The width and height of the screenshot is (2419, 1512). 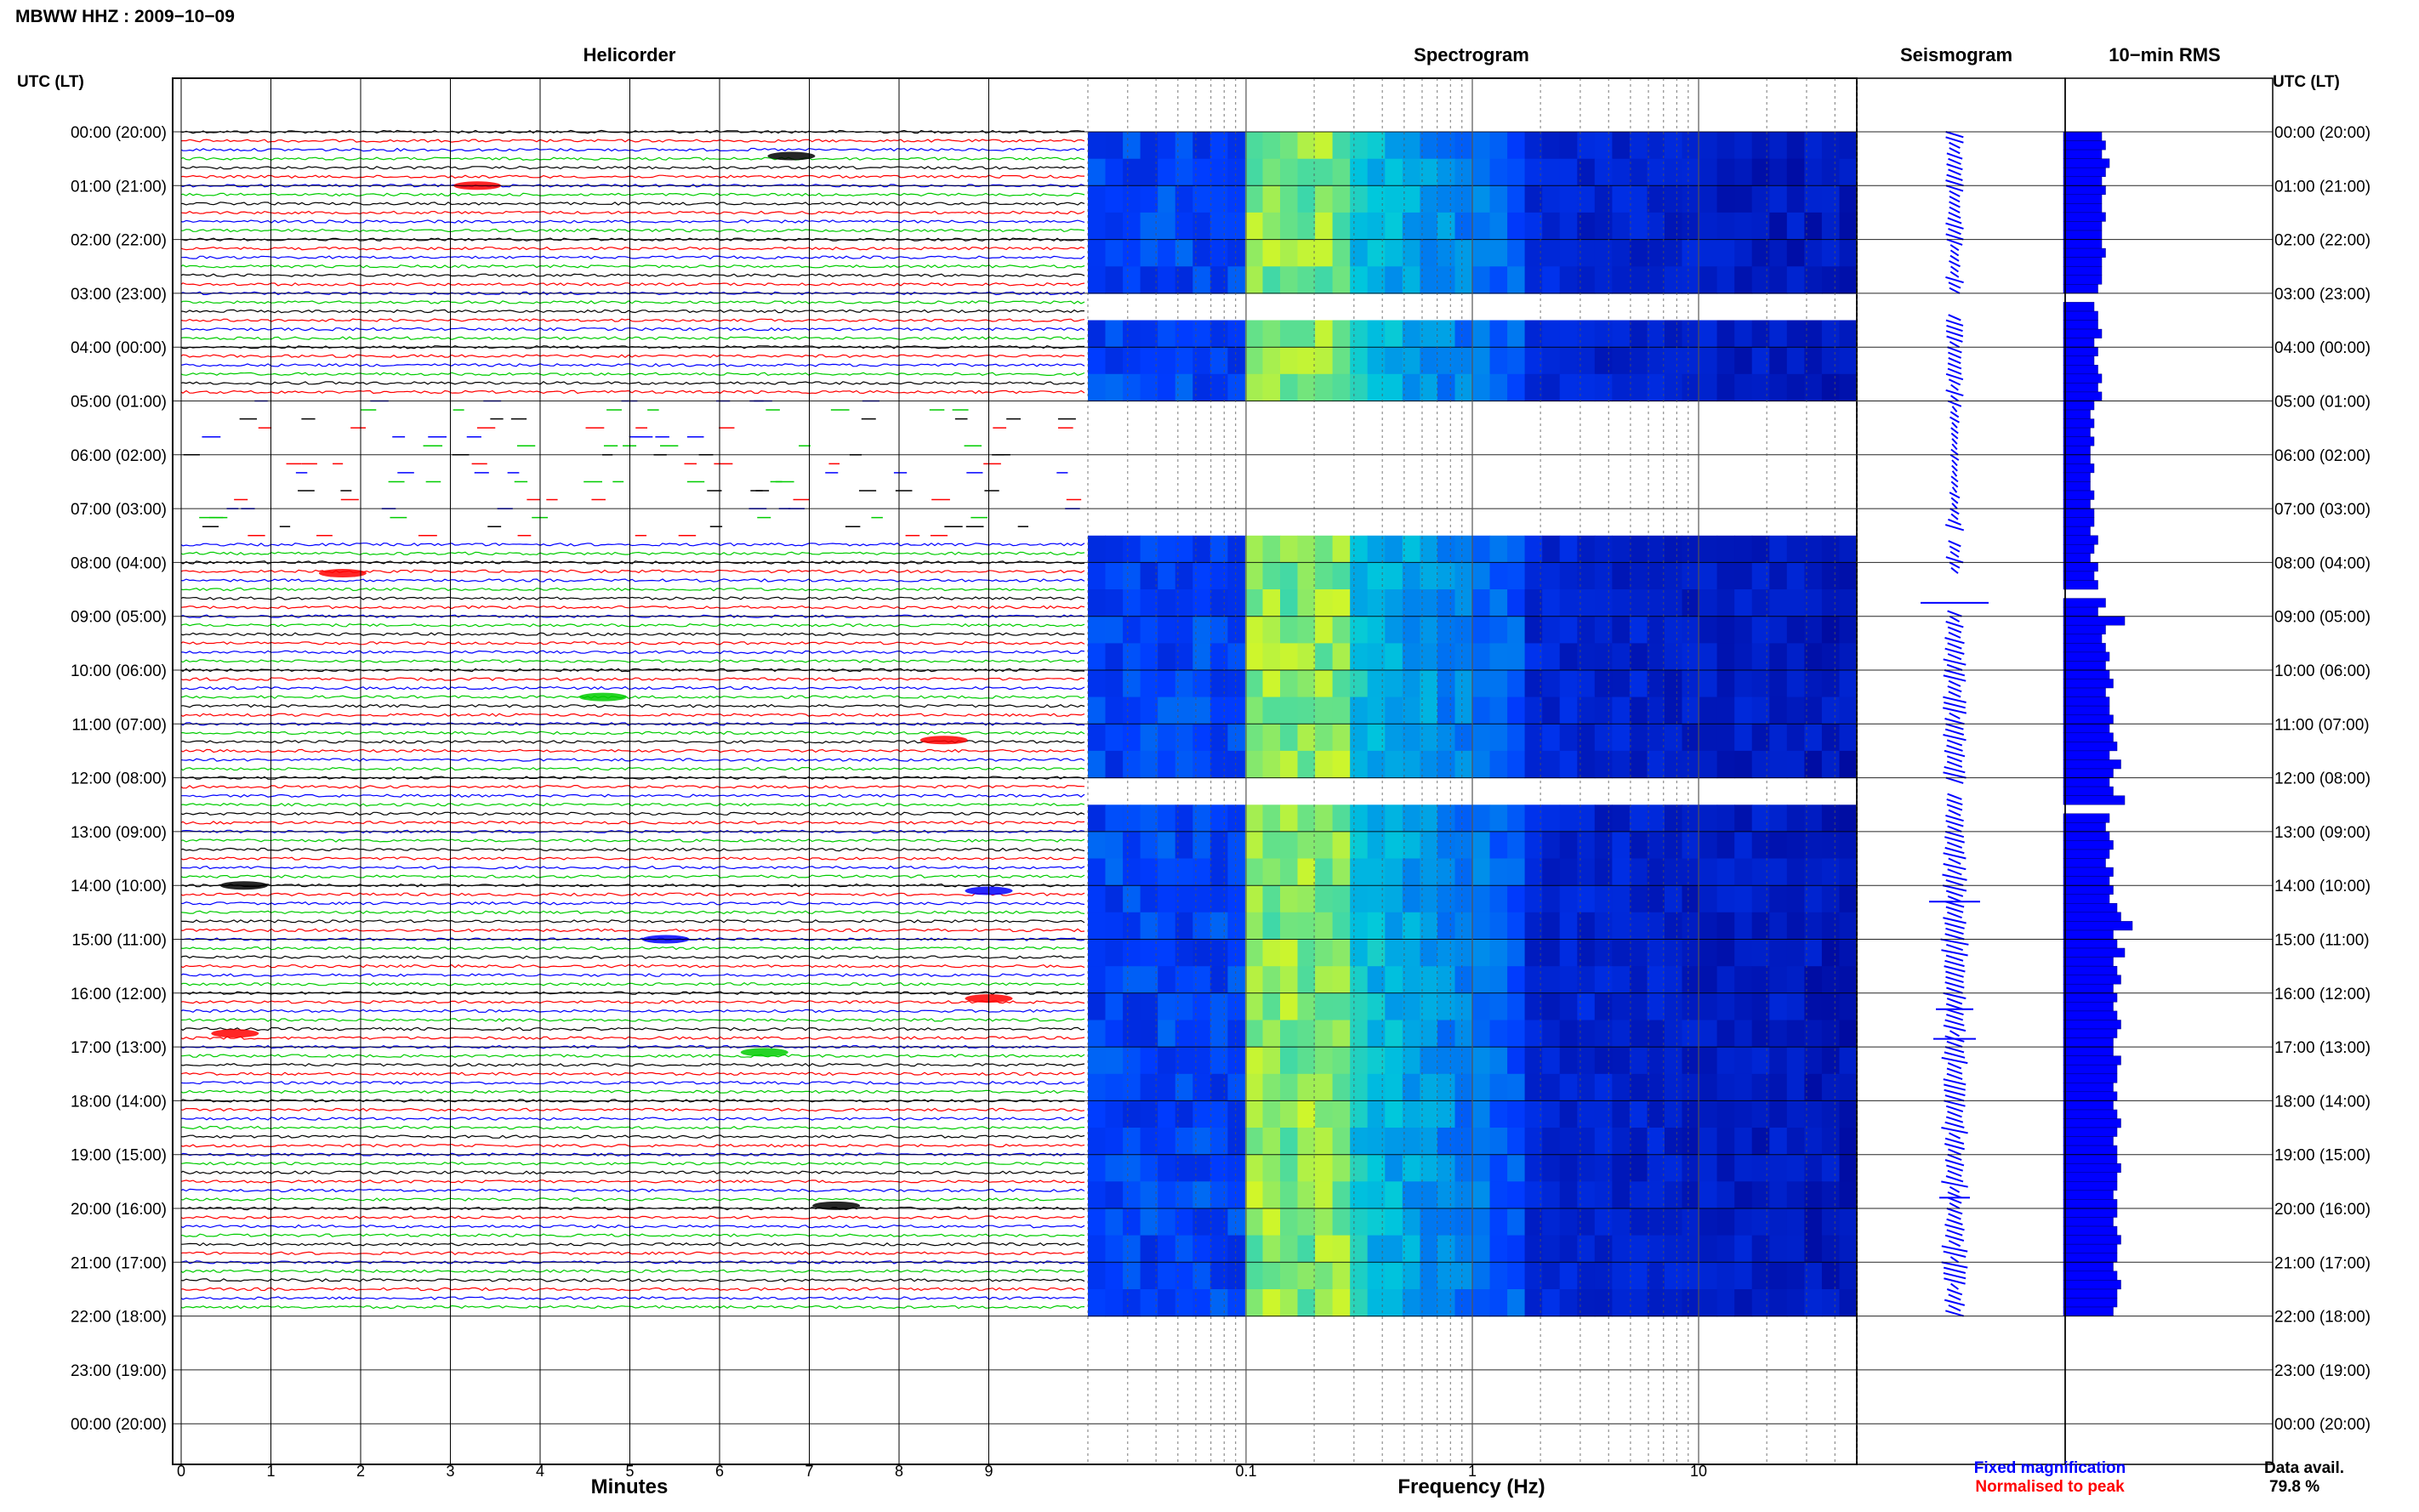 What do you see at coordinates (119, 725) in the screenshot?
I see `utc-tick-label: 11:00 (07:00)` at bounding box center [119, 725].